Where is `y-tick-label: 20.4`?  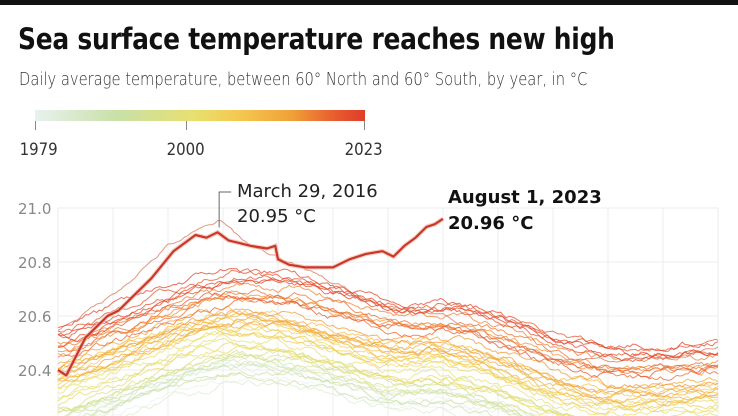
y-tick-label: 20.4 is located at coordinates (34, 371).